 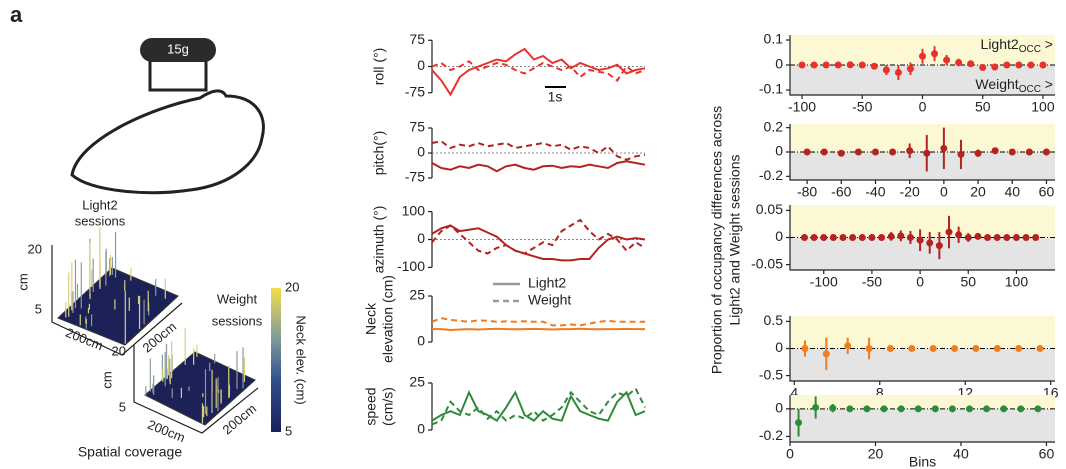 I want to click on session-label: sessions, so click(x=100, y=220).